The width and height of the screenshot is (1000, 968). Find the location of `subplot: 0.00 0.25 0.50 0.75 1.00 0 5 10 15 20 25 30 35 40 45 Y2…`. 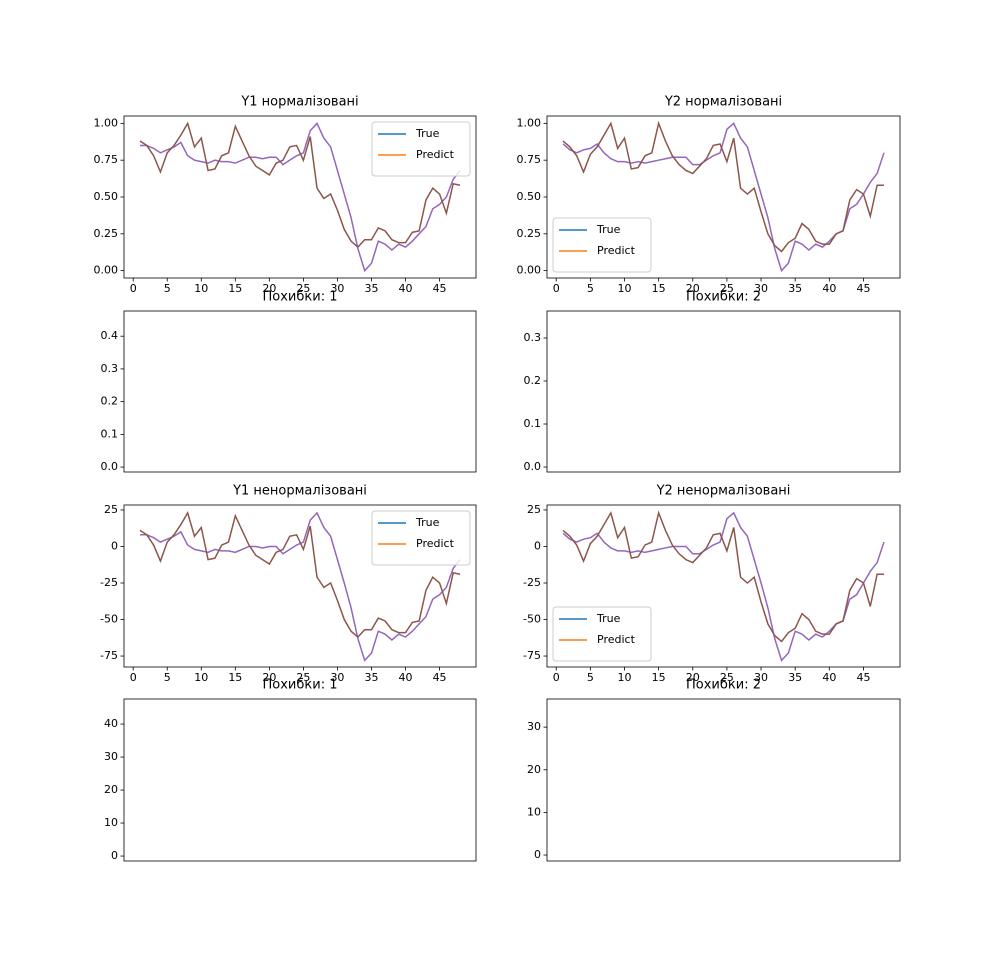

subplot: 0.00 0.25 0.50 0.75 1.00 0 5 10 15 20 25 30 35 40 45 Y2… is located at coordinates (709, 195).